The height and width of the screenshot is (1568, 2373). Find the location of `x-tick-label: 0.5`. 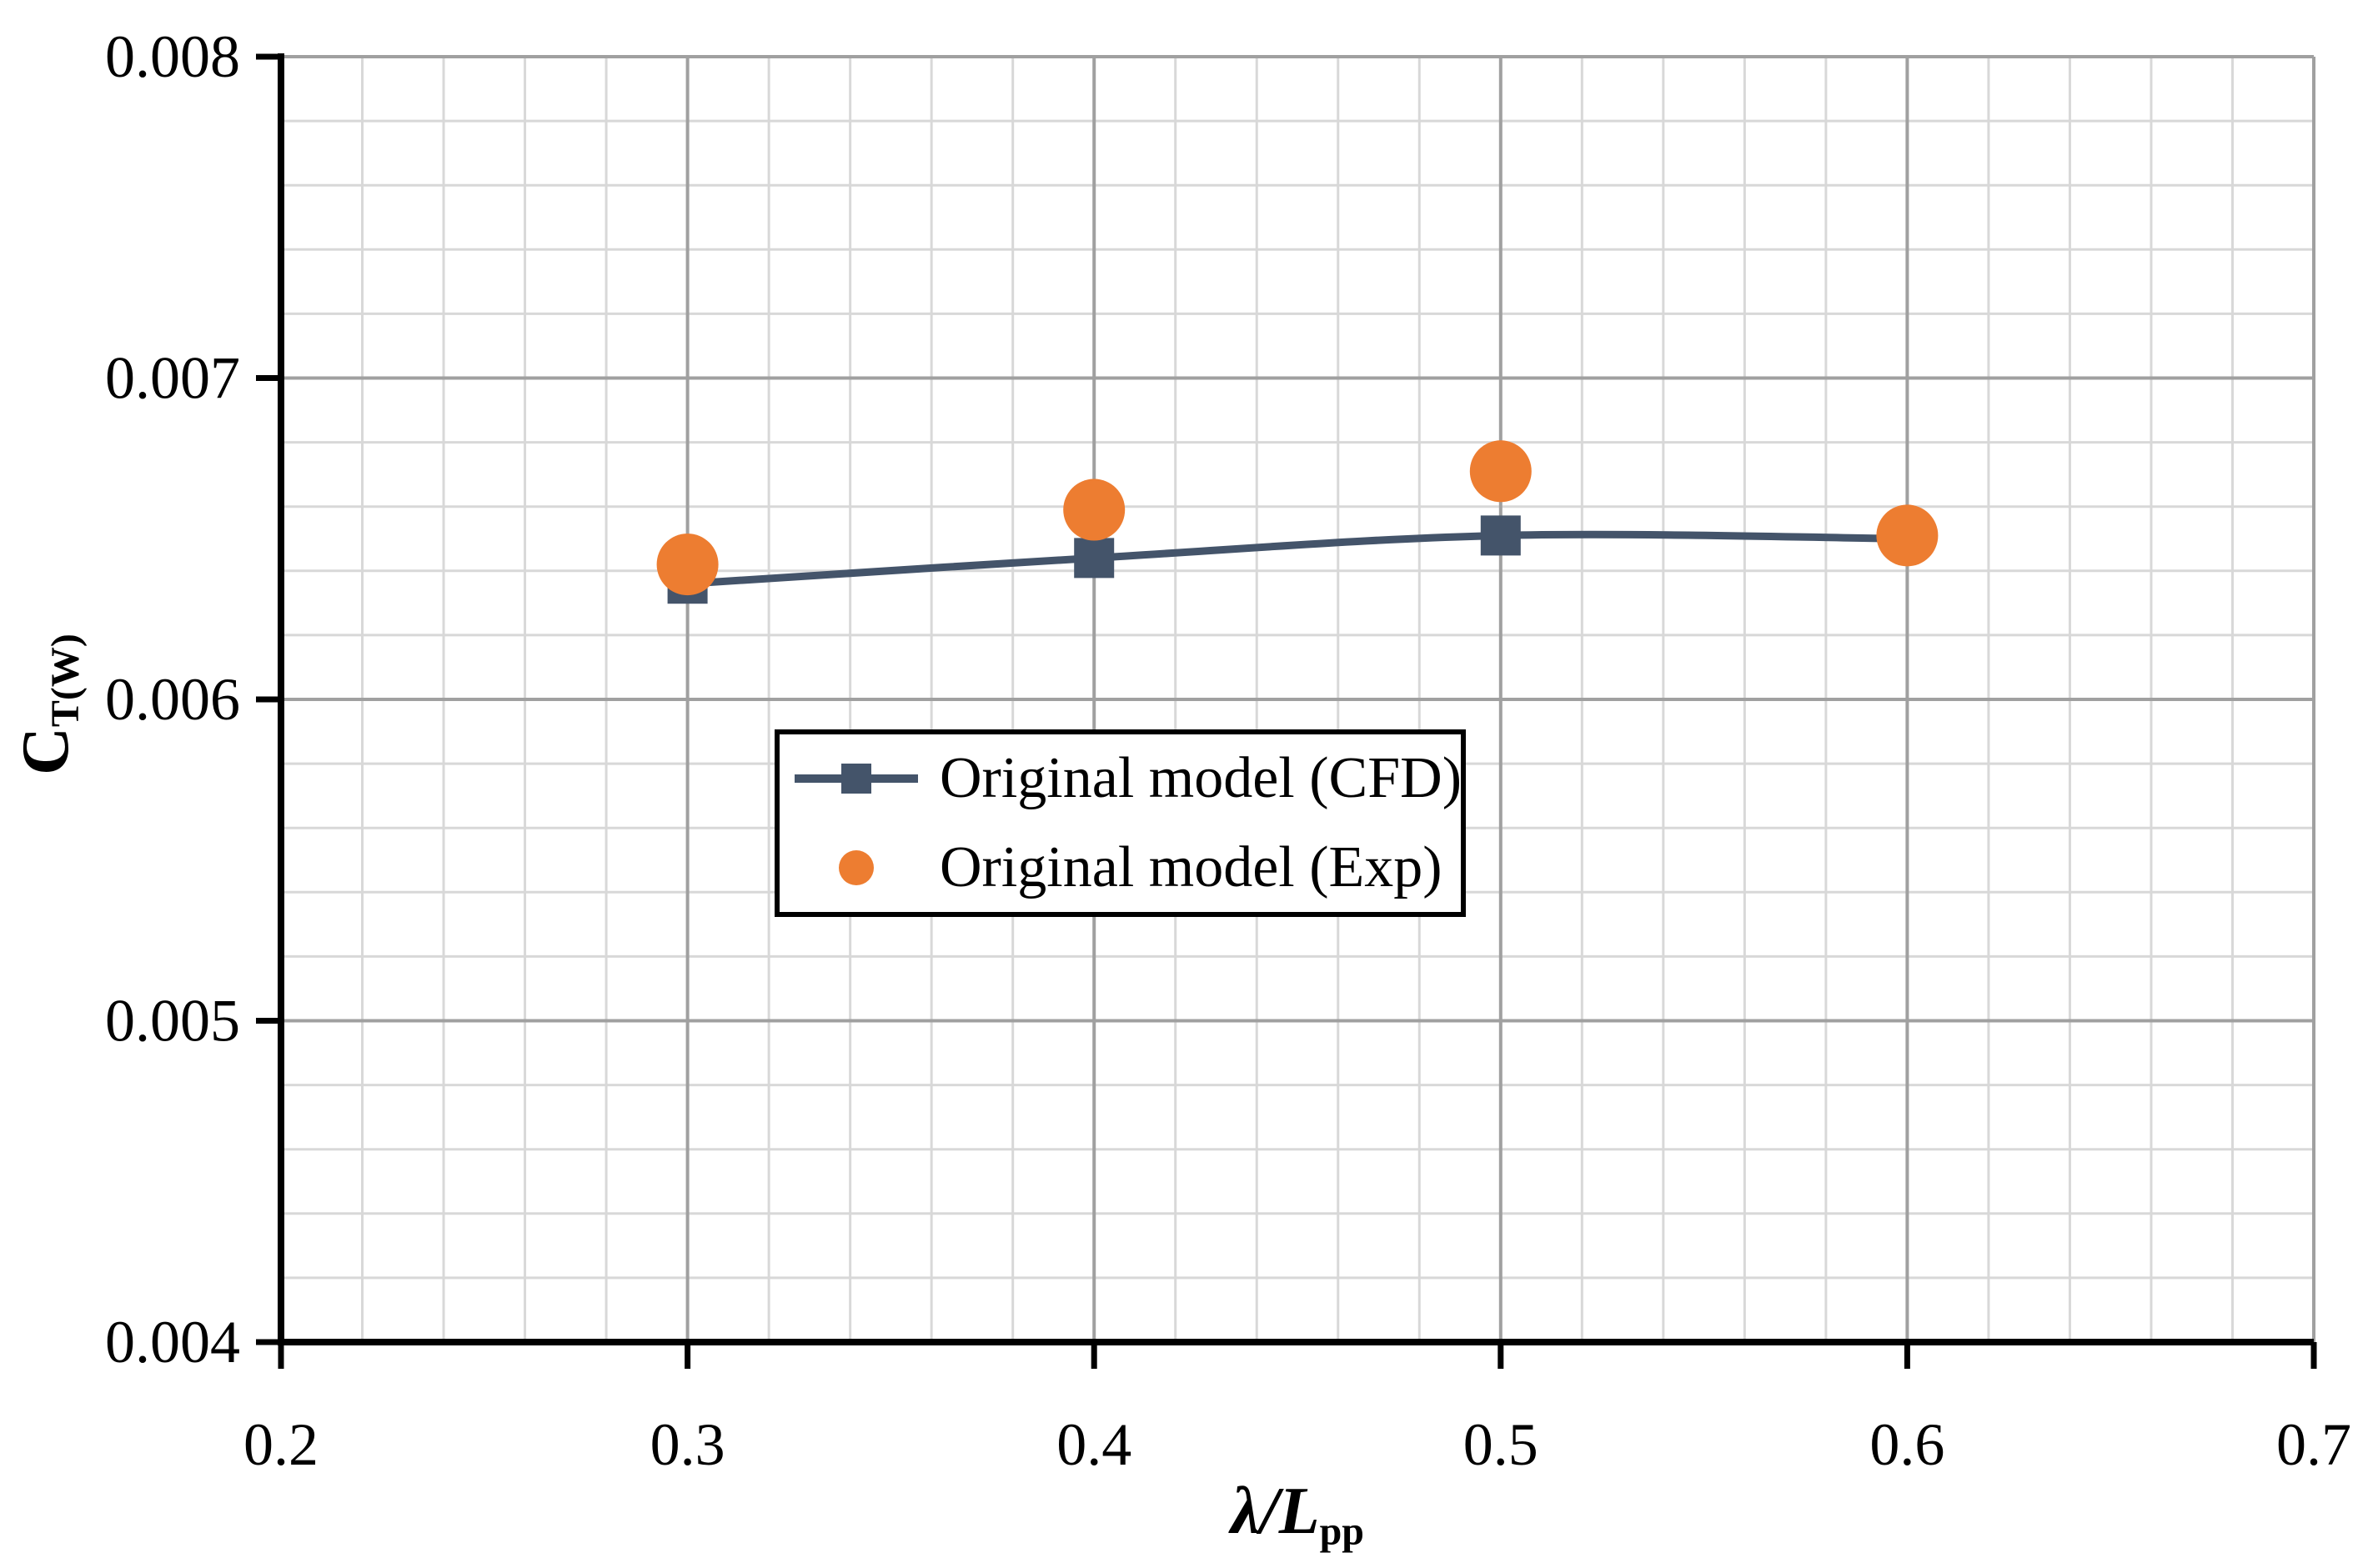

x-tick-label: 0.5 is located at coordinates (1500, 1444).